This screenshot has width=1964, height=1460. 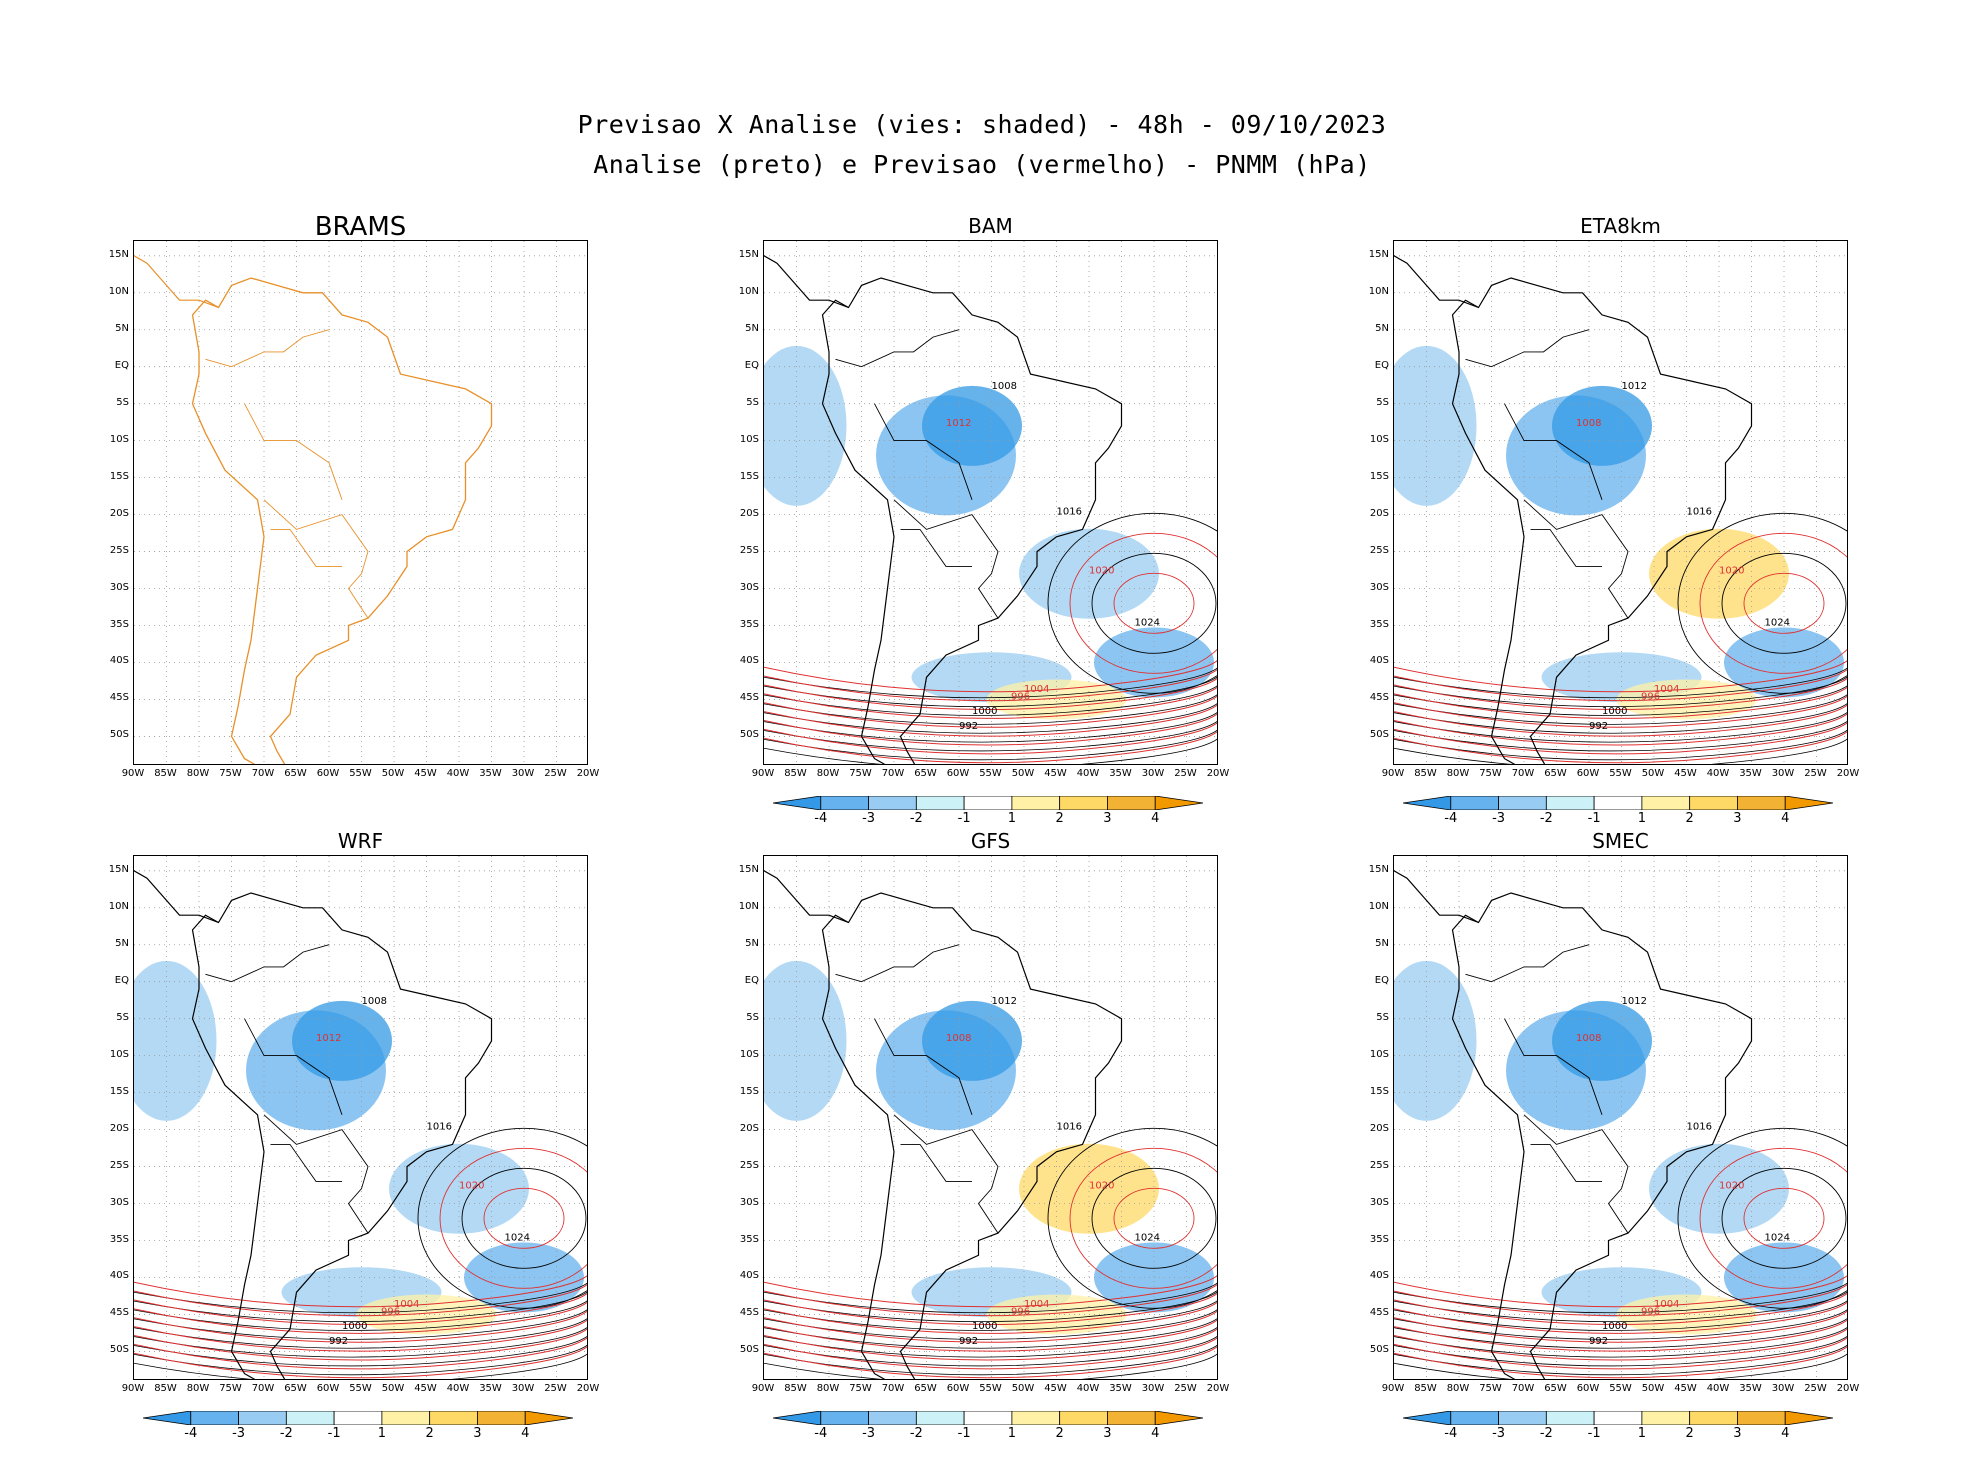 I want to click on lon-tick-label: 55W, so click(x=990, y=773).